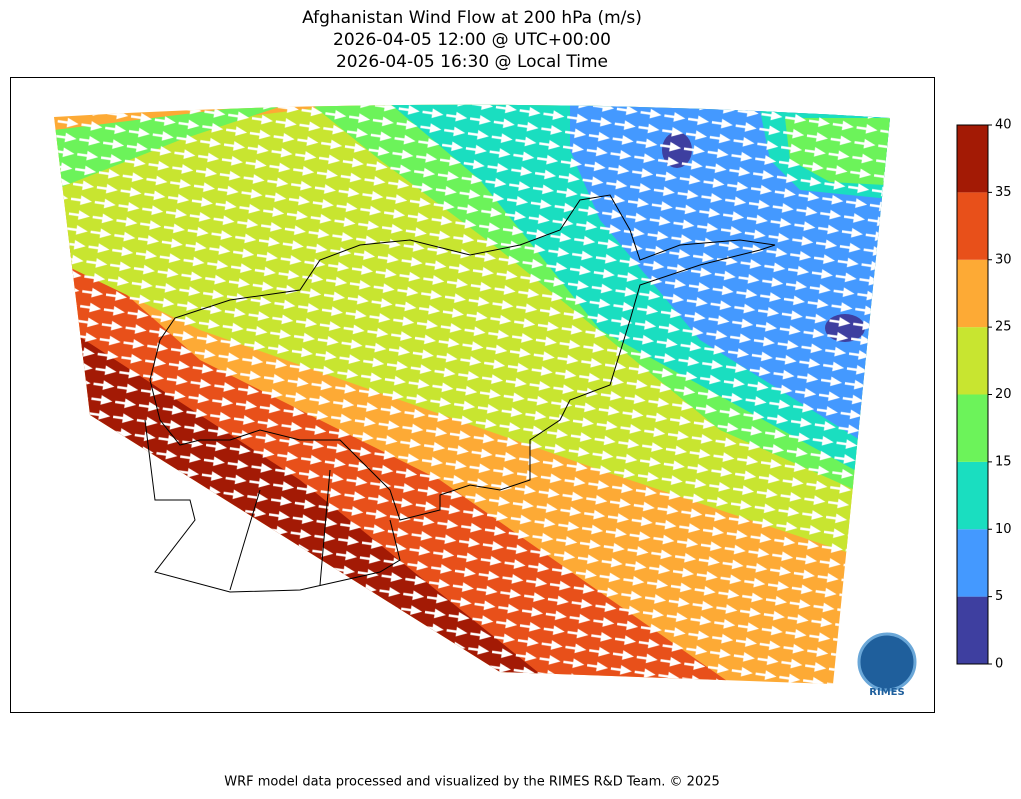 The height and width of the screenshot is (799, 1021). I want to click on colorbar-tick-label: 35, so click(1003, 192).